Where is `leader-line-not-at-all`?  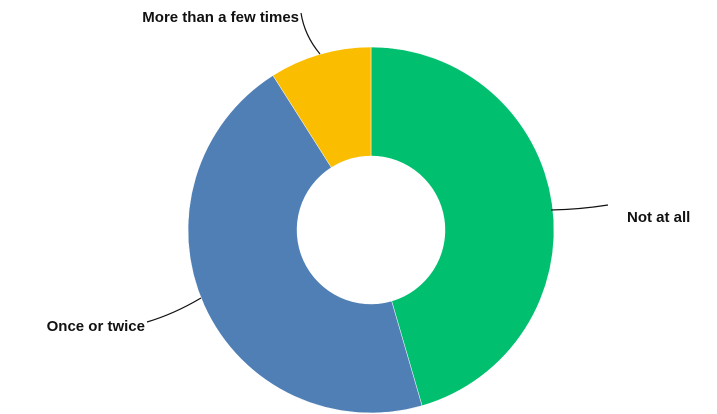 leader-line-not-at-all is located at coordinates (579, 207).